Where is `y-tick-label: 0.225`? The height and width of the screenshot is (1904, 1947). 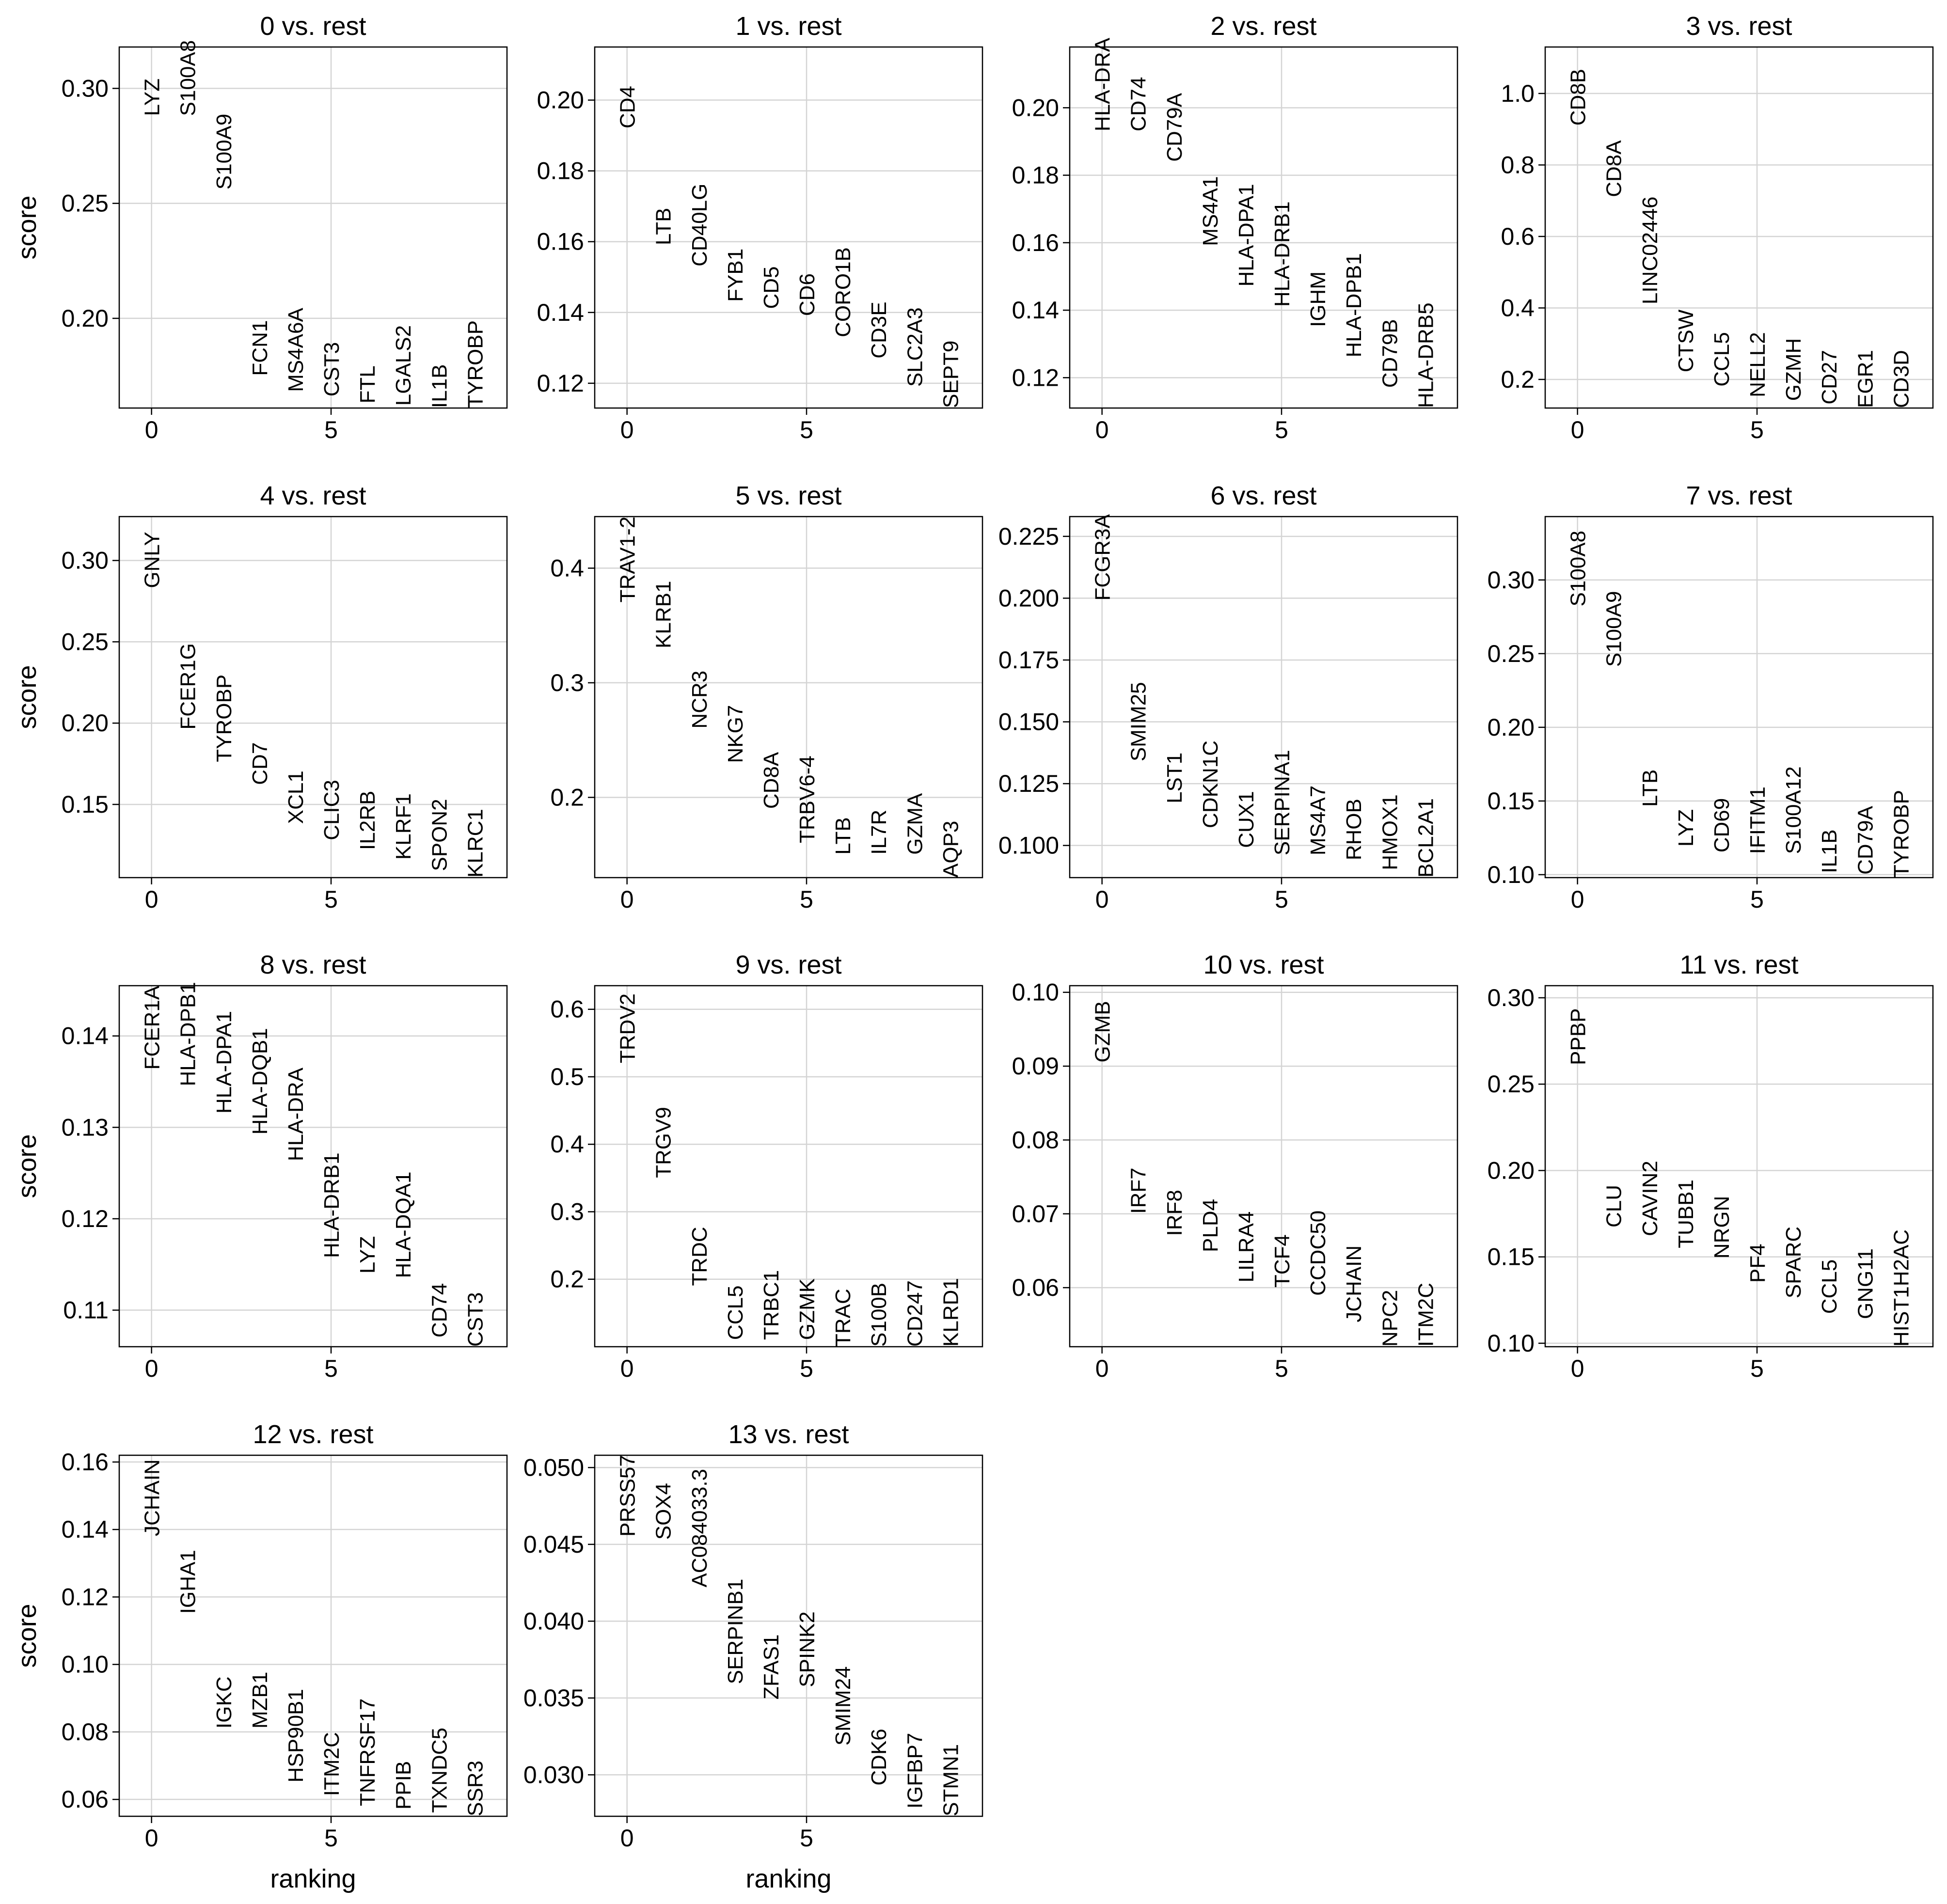
y-tick-label: 0.225 is located at coordinates (1028, 536).